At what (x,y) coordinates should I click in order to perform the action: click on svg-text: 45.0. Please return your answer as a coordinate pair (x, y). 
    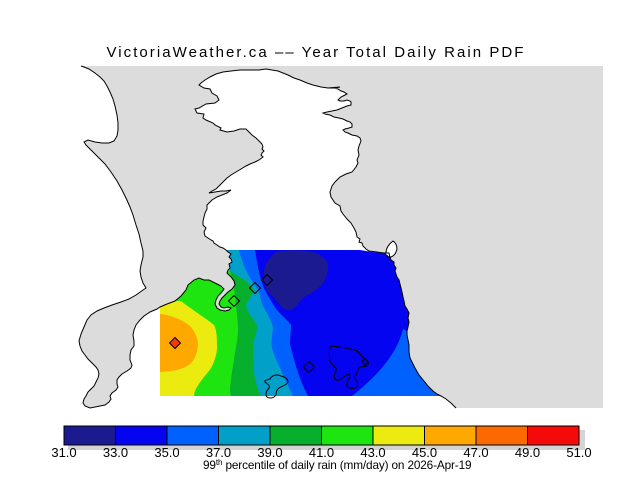
    Looking at the image, I should click on (424, 452).